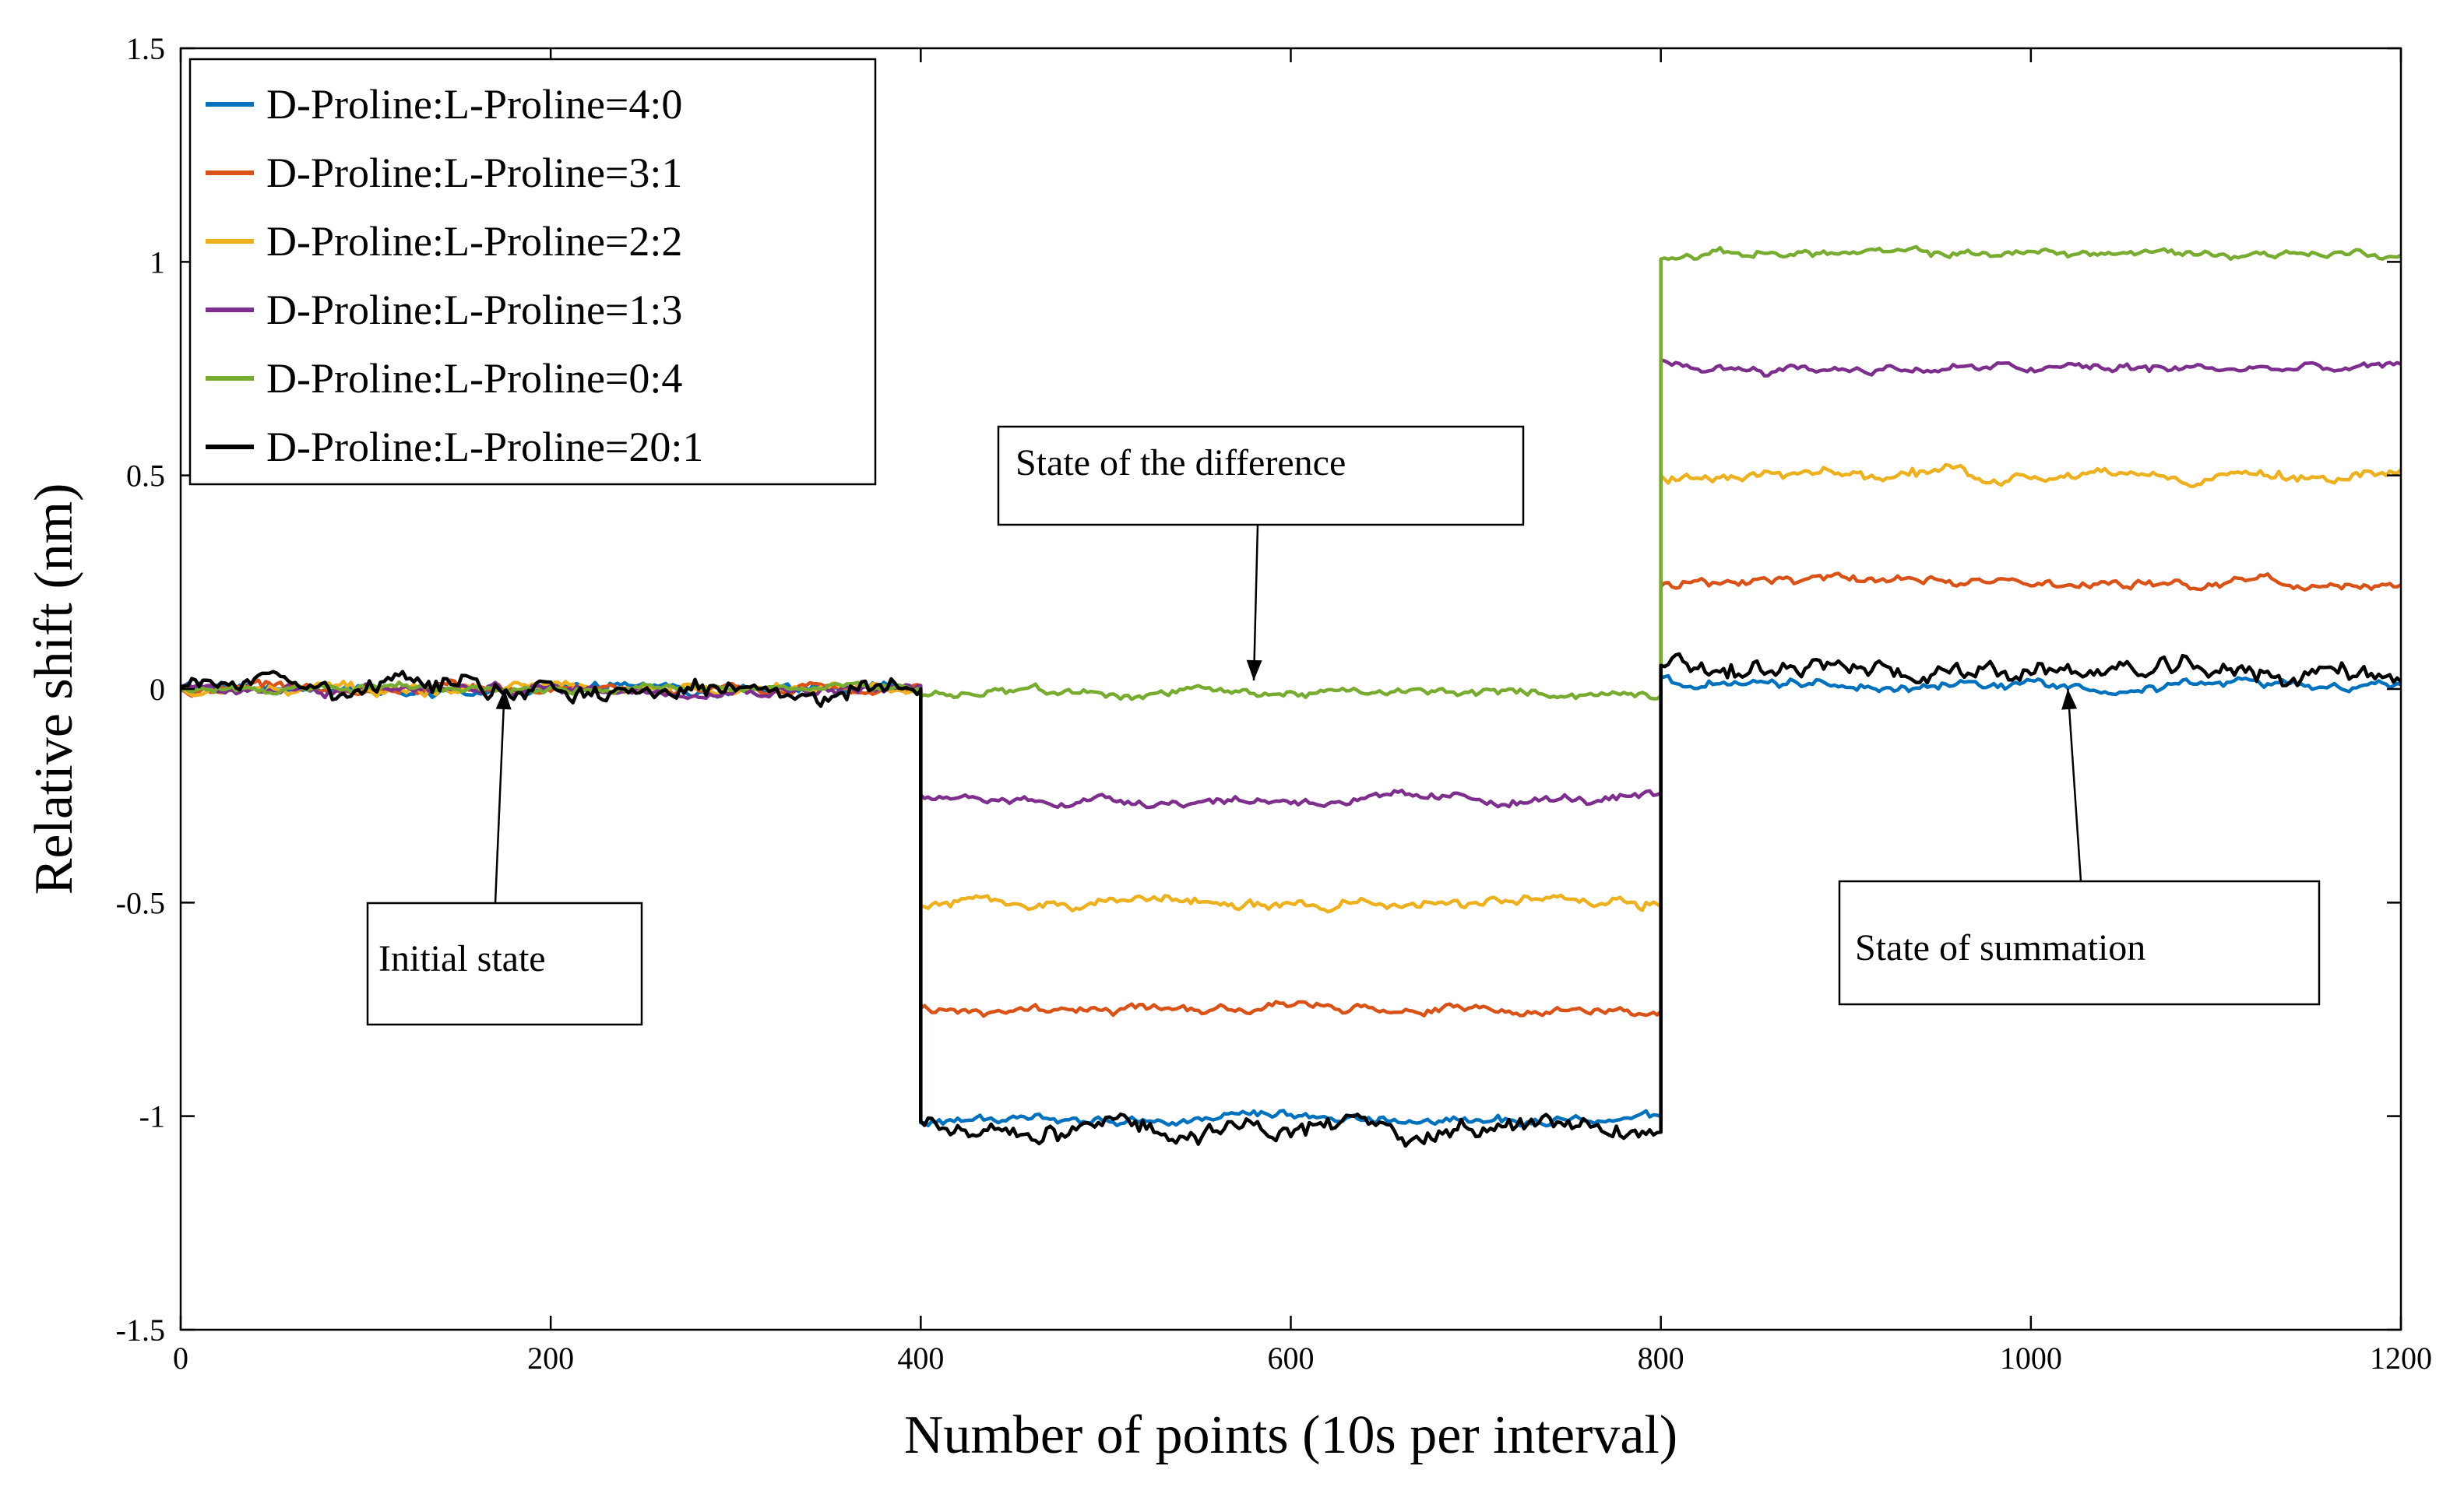 The height and width of the screenshot is (1487, 2464). What do you see at coordinates (1661, 1358) in the screenshot?
I see `x-tick-label: 800` at bounding box center [1661, 1358].